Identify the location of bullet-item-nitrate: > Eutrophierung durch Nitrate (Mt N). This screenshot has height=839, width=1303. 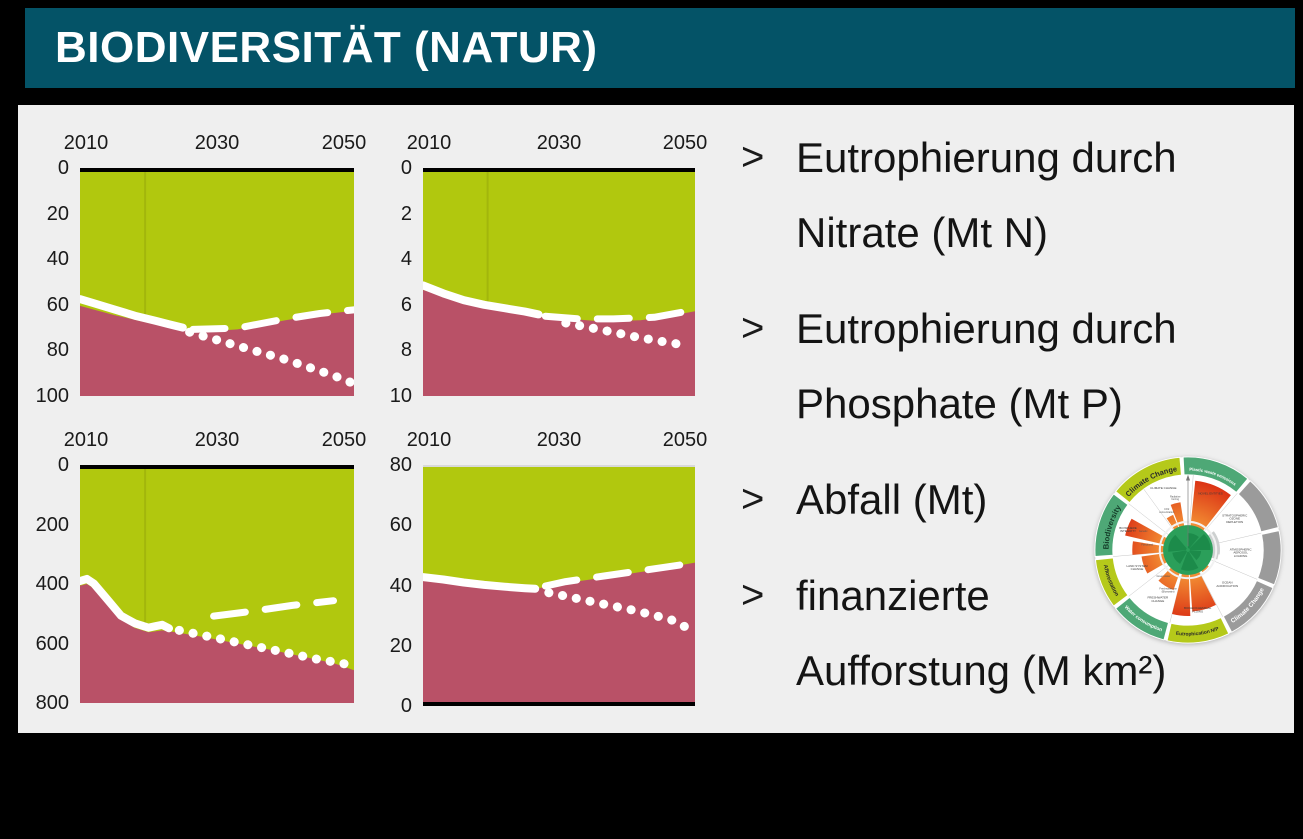
(1021, 195).